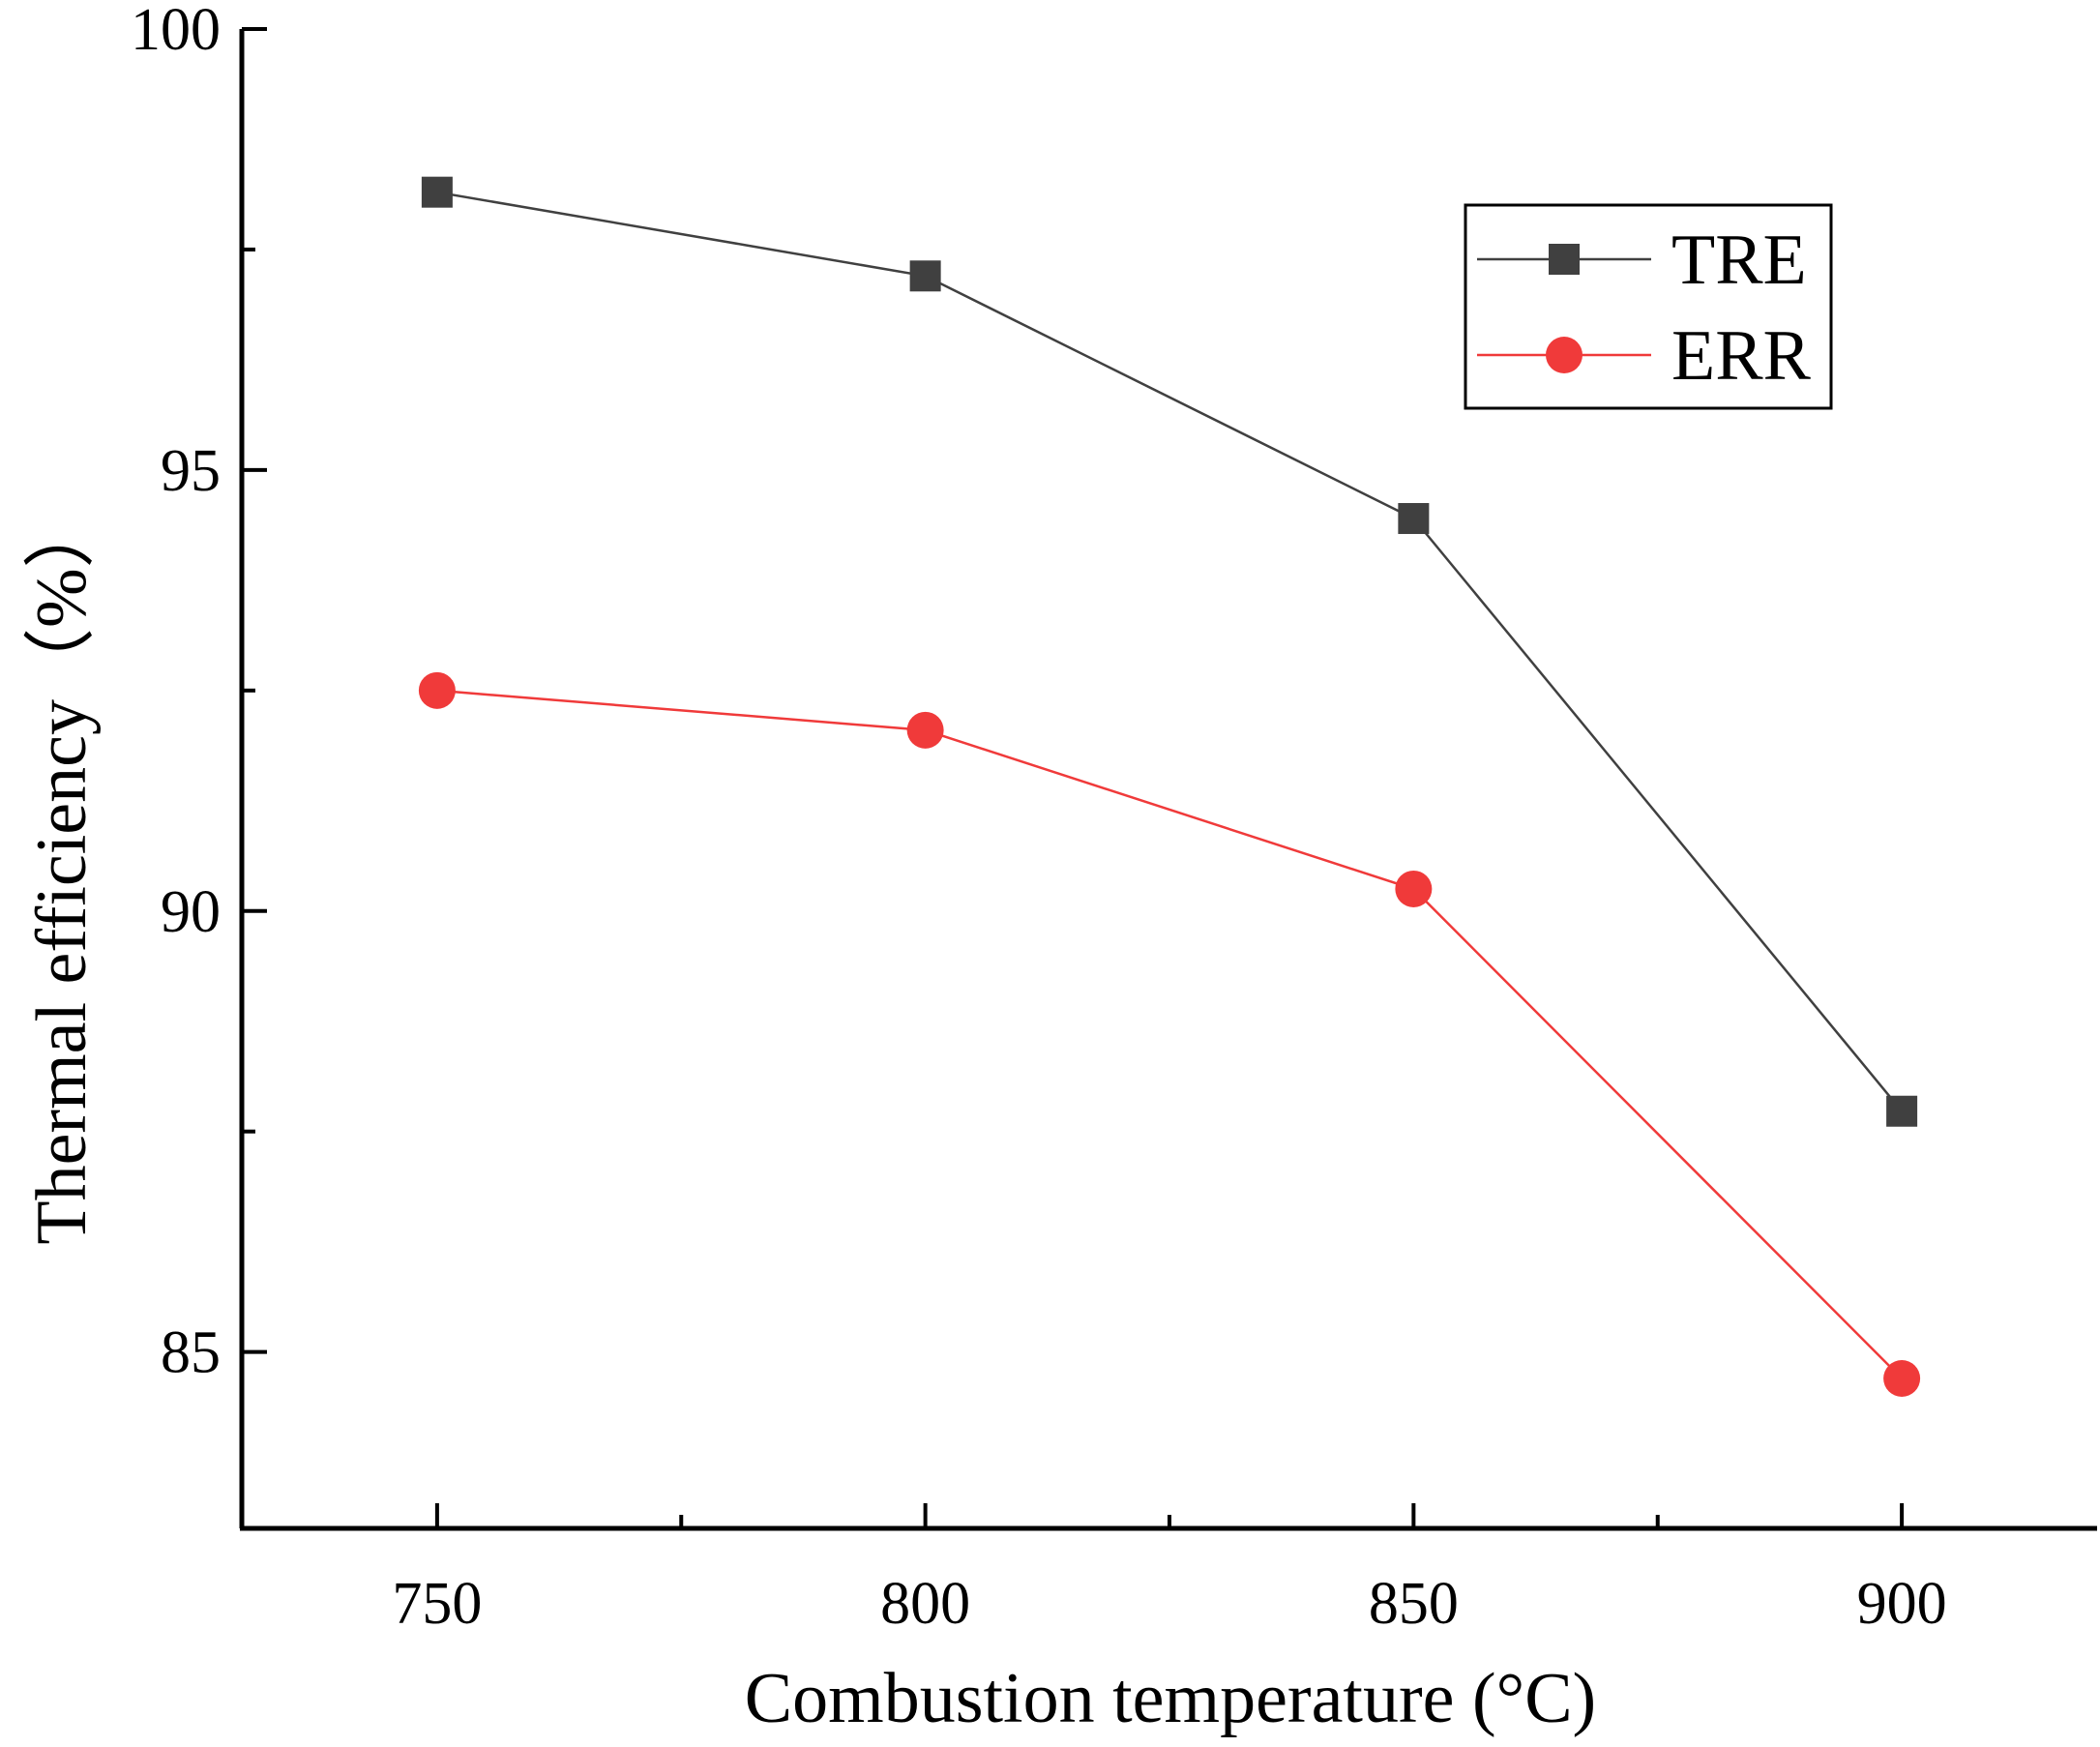 The width and height of the screenshot is (2100, 1747). What do you see at coordinates (62, 870) in the screenshot?
I see `y-axis-title: Thermal efficiency（%）` at bounding box center [62, 870].